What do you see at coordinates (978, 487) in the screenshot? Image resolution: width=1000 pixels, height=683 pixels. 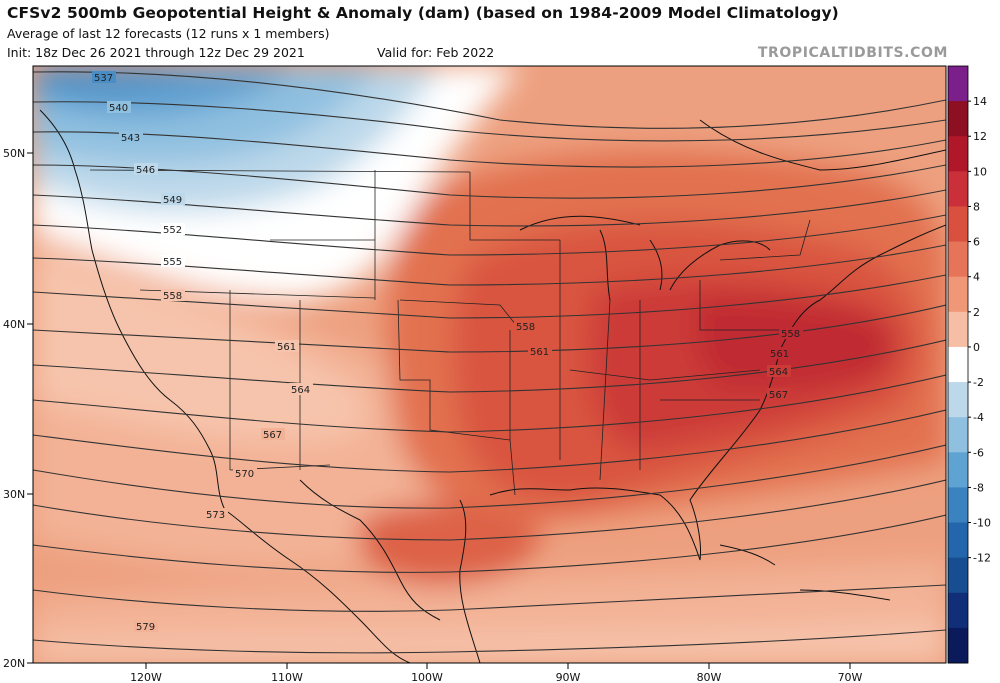 I see `colorbar-label: -8` at bounding box center [978, 487].